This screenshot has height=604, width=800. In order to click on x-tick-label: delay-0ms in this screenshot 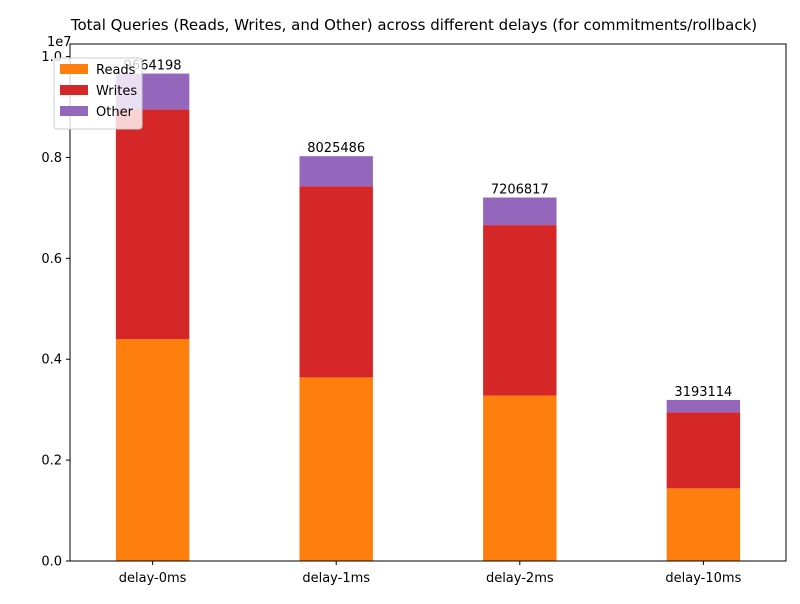, I will do `click(153, 578)`.